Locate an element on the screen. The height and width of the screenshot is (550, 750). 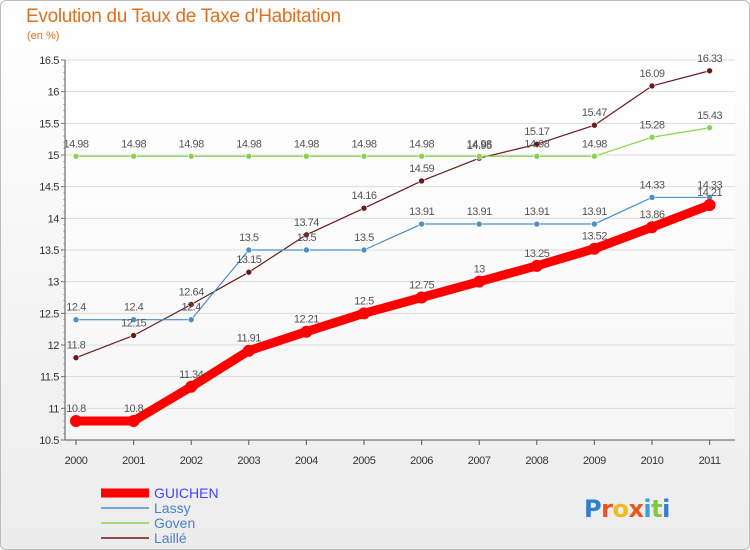
y-tick-label: 12 is located at coordinates (54, 346).